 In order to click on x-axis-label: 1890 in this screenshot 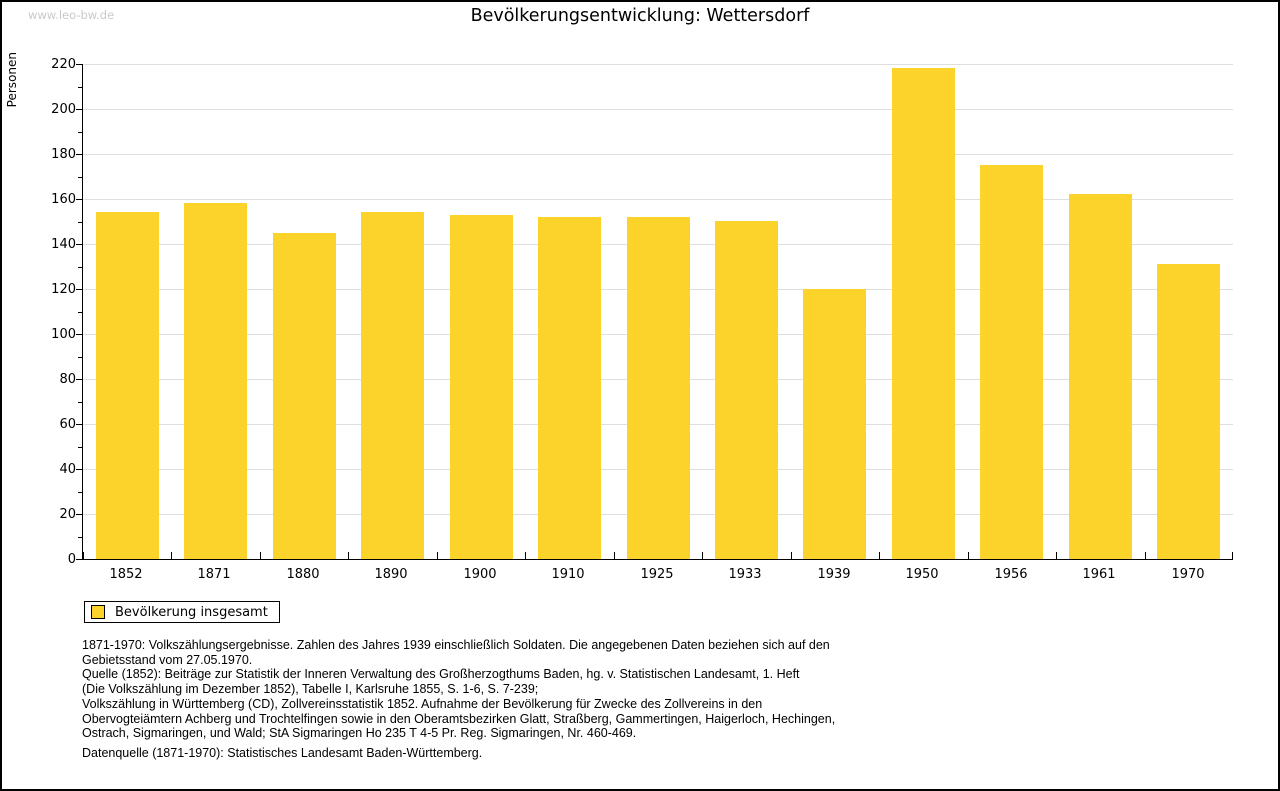, I will do `click(391, 574)`.